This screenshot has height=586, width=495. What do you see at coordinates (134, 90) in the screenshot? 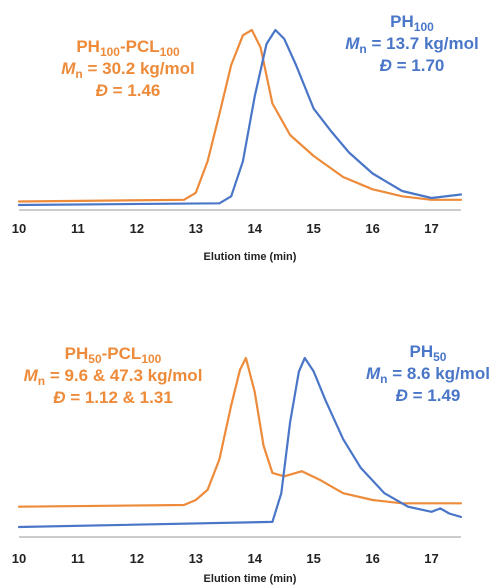
I see `dispersity-value: = 1.46` at bounding box center [134, 90].